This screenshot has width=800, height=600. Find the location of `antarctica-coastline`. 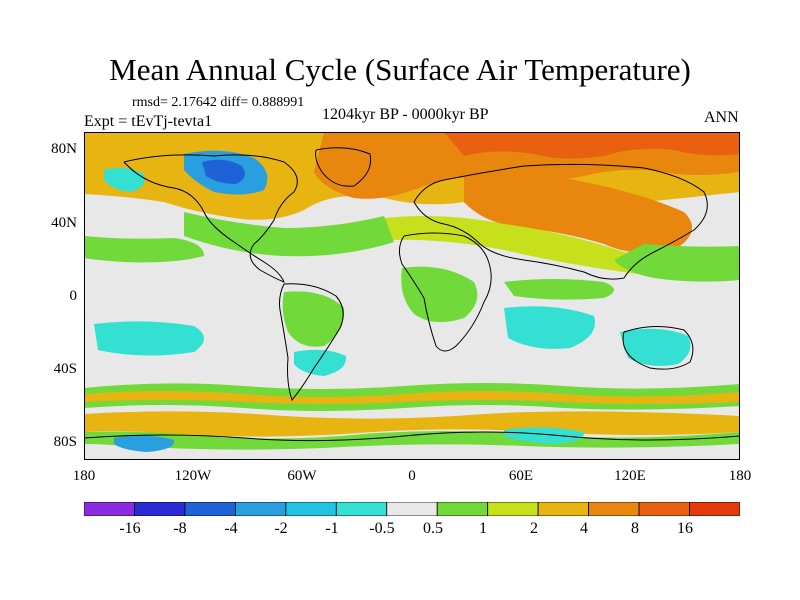

antarctica-coastline is located at coordinates (412, 436).